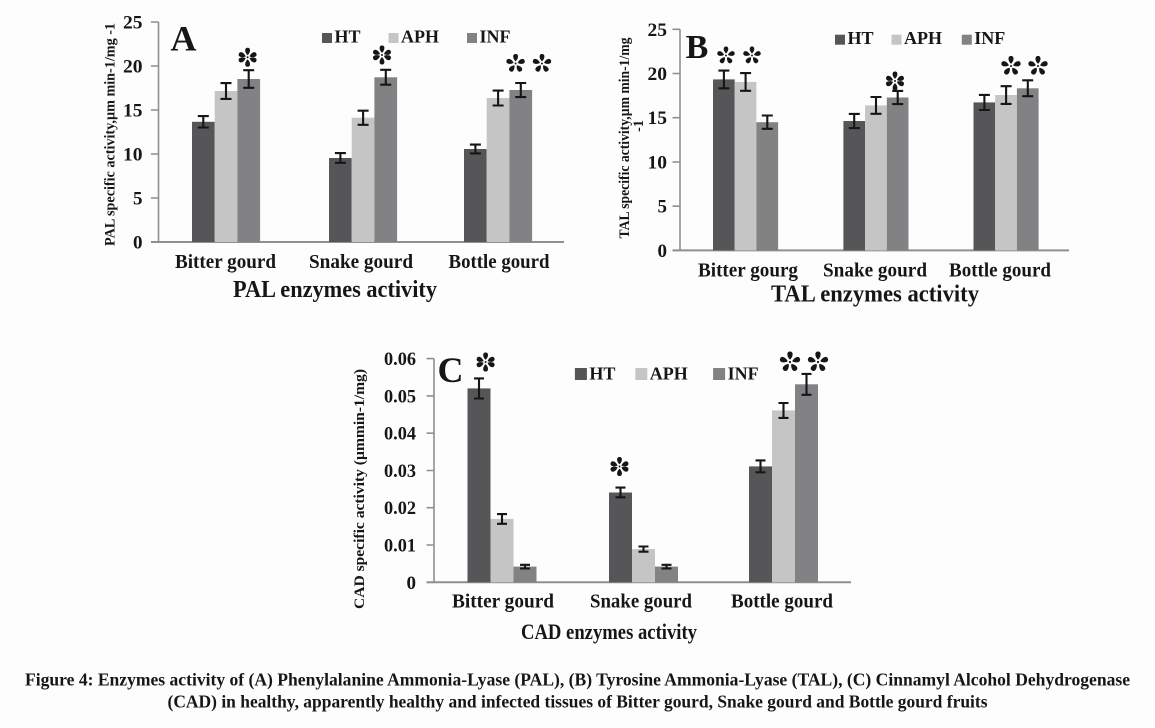 The height and width of the screenshot is (728, 1155). What do you see at coordinates (111, 134) in the screenshot?
I see `svg-text:PAL specific activity,µm min-1: PAL specific activity,µm min-1/mg -1` at bounding box center [111, 134].